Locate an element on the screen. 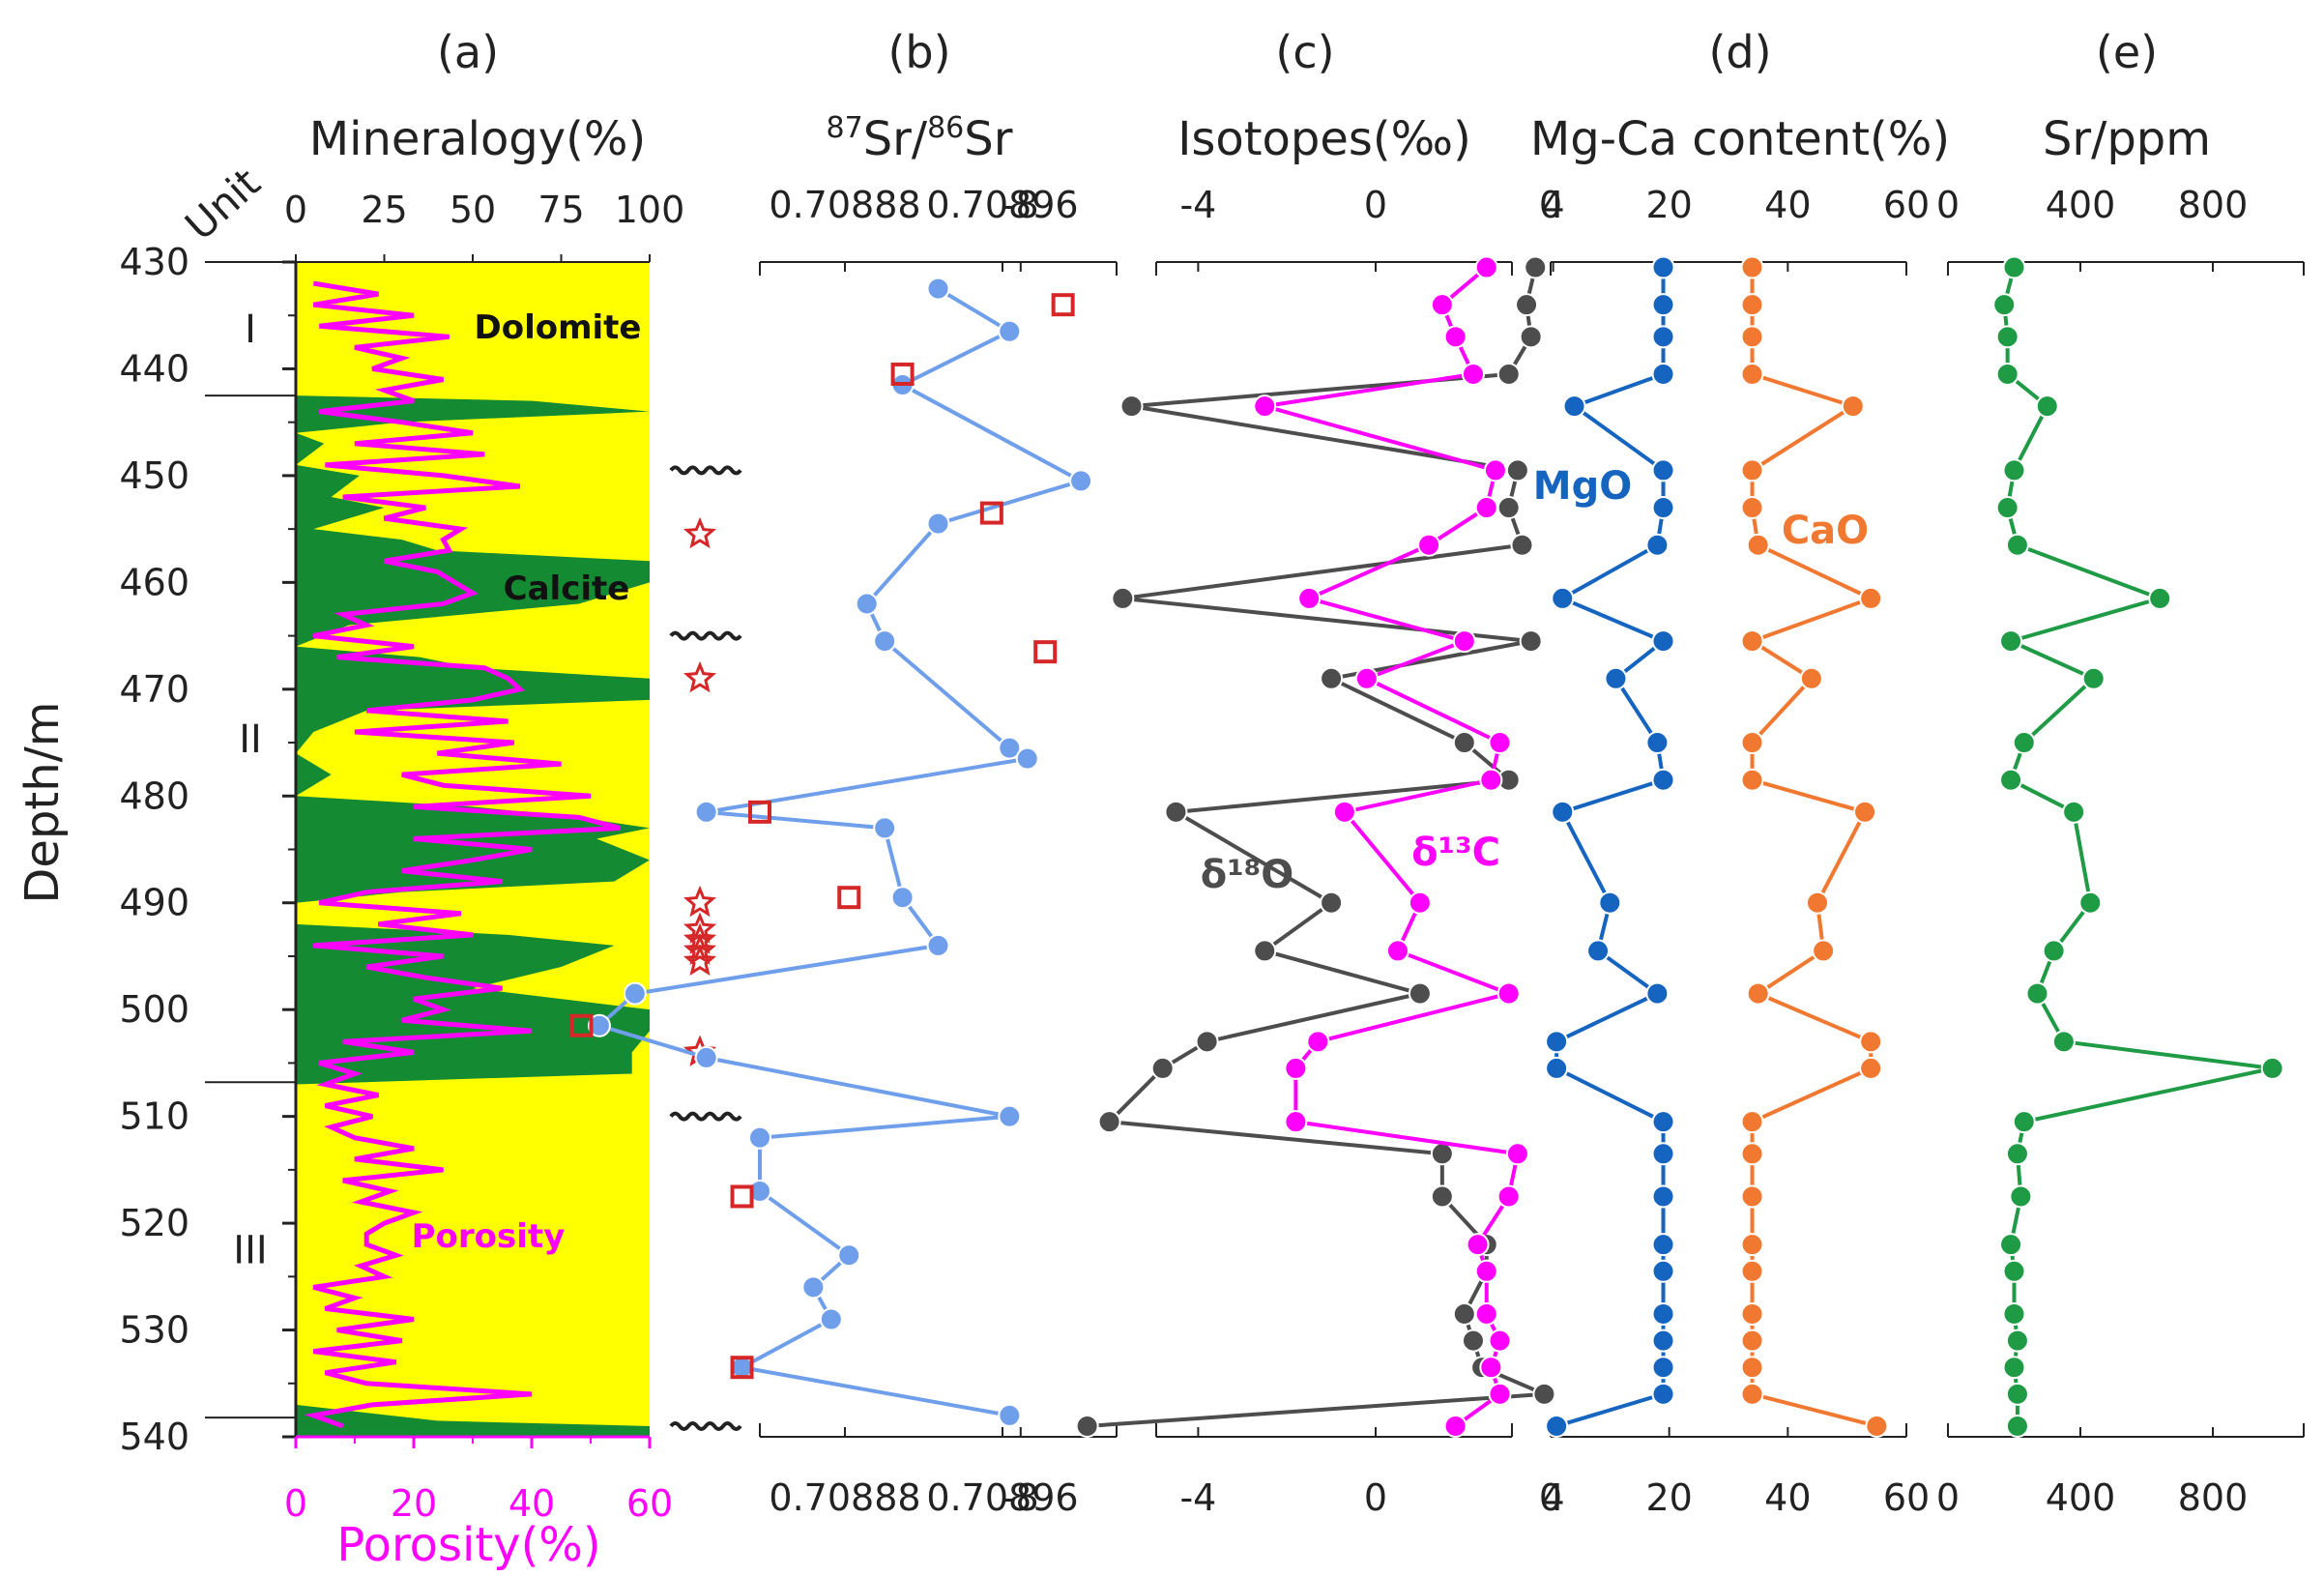  mgca-top-tick-40: 40 is located at coordinates (1787, 205).